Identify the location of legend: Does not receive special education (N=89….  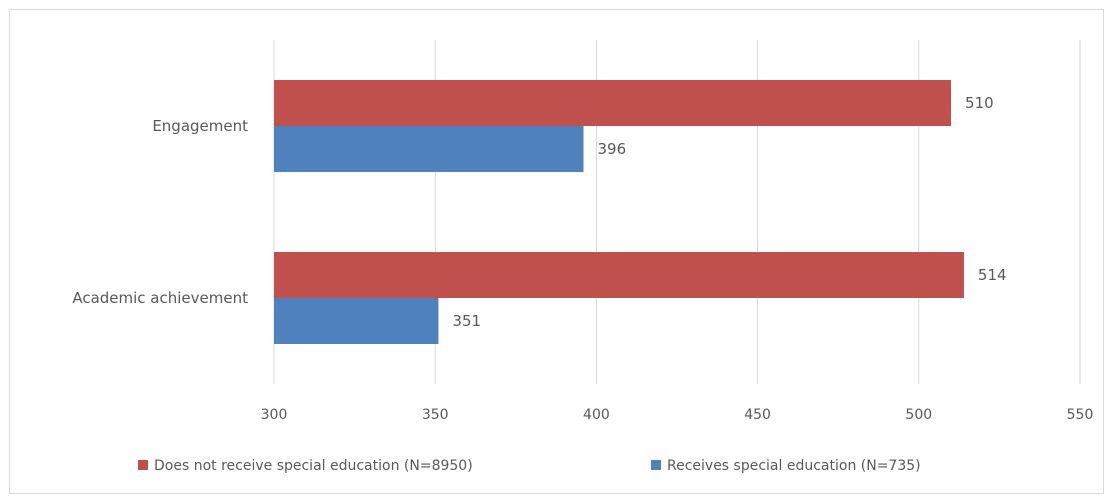
(529, 466).